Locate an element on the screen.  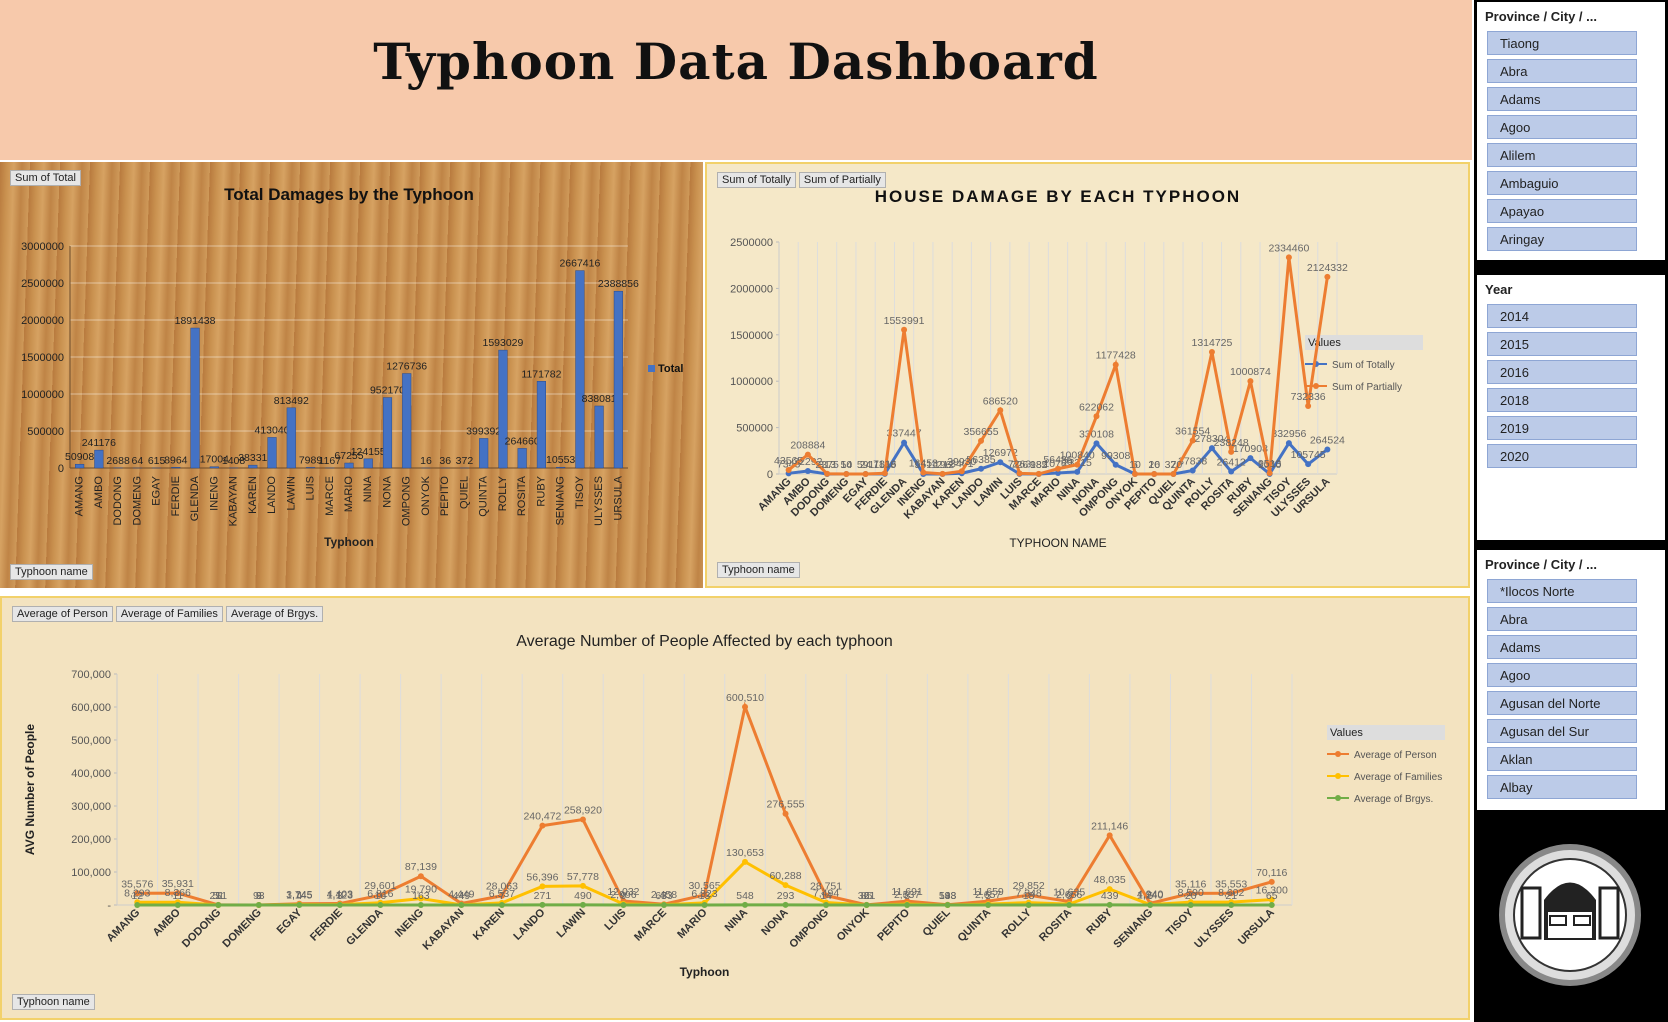
chart-title: HOUSE DAMAGE BY EACH TYPHOON is located at coordinates (1058, 196).